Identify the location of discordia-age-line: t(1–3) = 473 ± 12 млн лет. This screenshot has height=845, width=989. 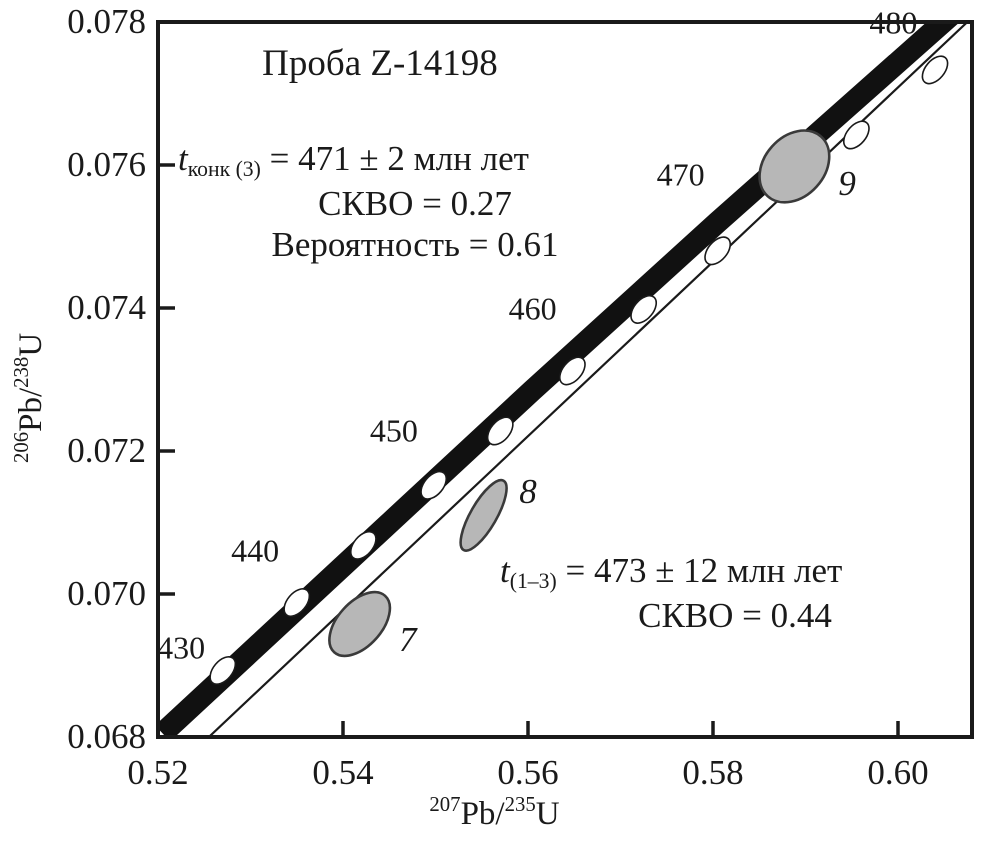
(735, 572).